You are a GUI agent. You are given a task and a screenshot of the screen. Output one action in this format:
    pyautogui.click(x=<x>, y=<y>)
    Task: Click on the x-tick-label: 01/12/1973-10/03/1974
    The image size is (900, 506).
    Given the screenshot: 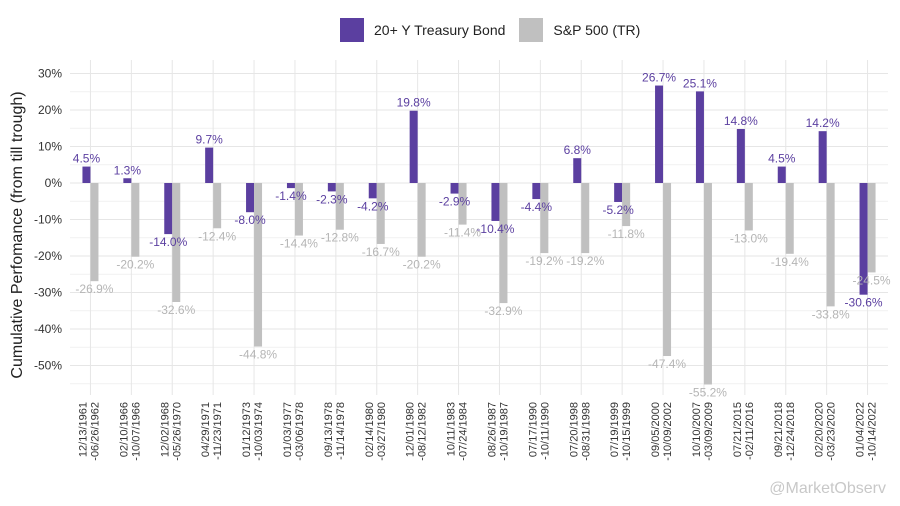 What is the action you would take?
    pyautogui.click(x=253, y=431)
    